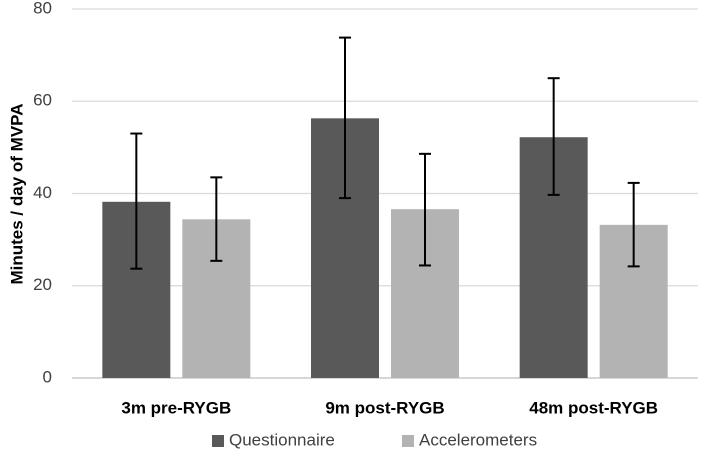 The height and width of the screenshot is (454, 709). Describe the element at coordinates (47, 376) in the screenshot. I see `y-tick-label: 0` at that location.